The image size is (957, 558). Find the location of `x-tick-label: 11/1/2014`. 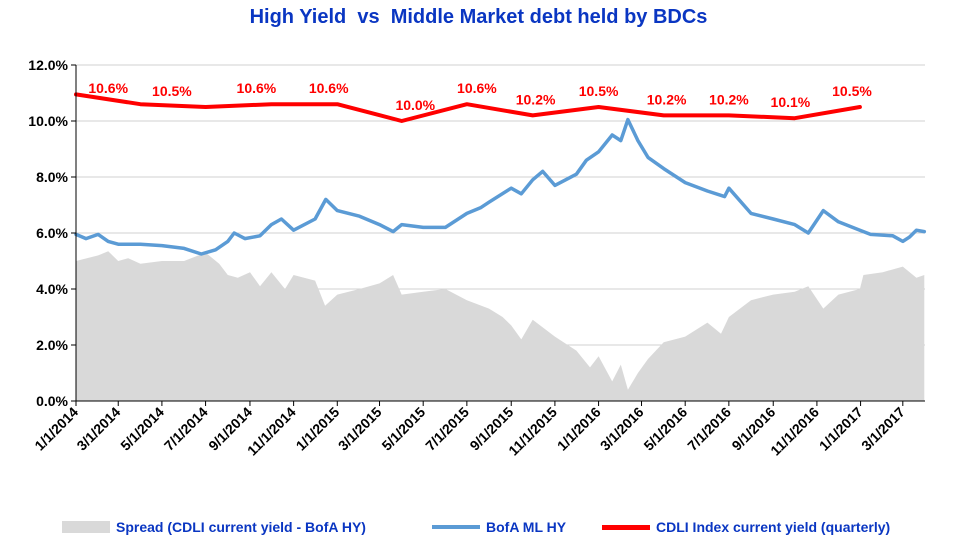

x-tick-label: 11/1/2014 is located at coordinates (271, 431).